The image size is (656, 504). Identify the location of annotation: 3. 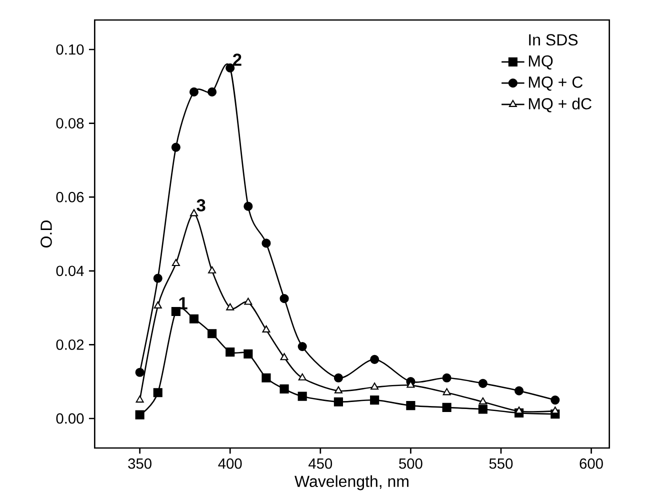
(201, 205).